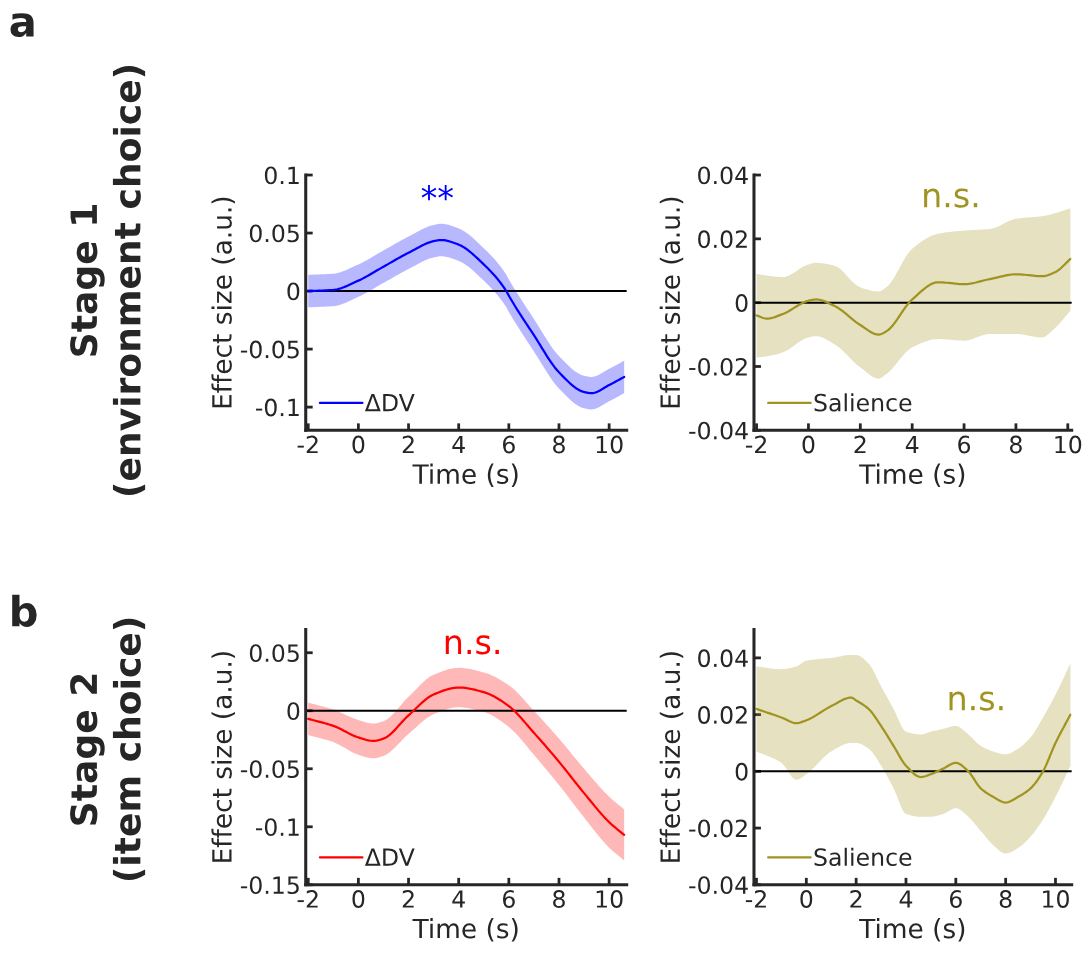 The image size is (1088, 967). Describe the element at coordinates (269, 885) in the screenshot. I see `y-tick-label: -0.15` at that location.